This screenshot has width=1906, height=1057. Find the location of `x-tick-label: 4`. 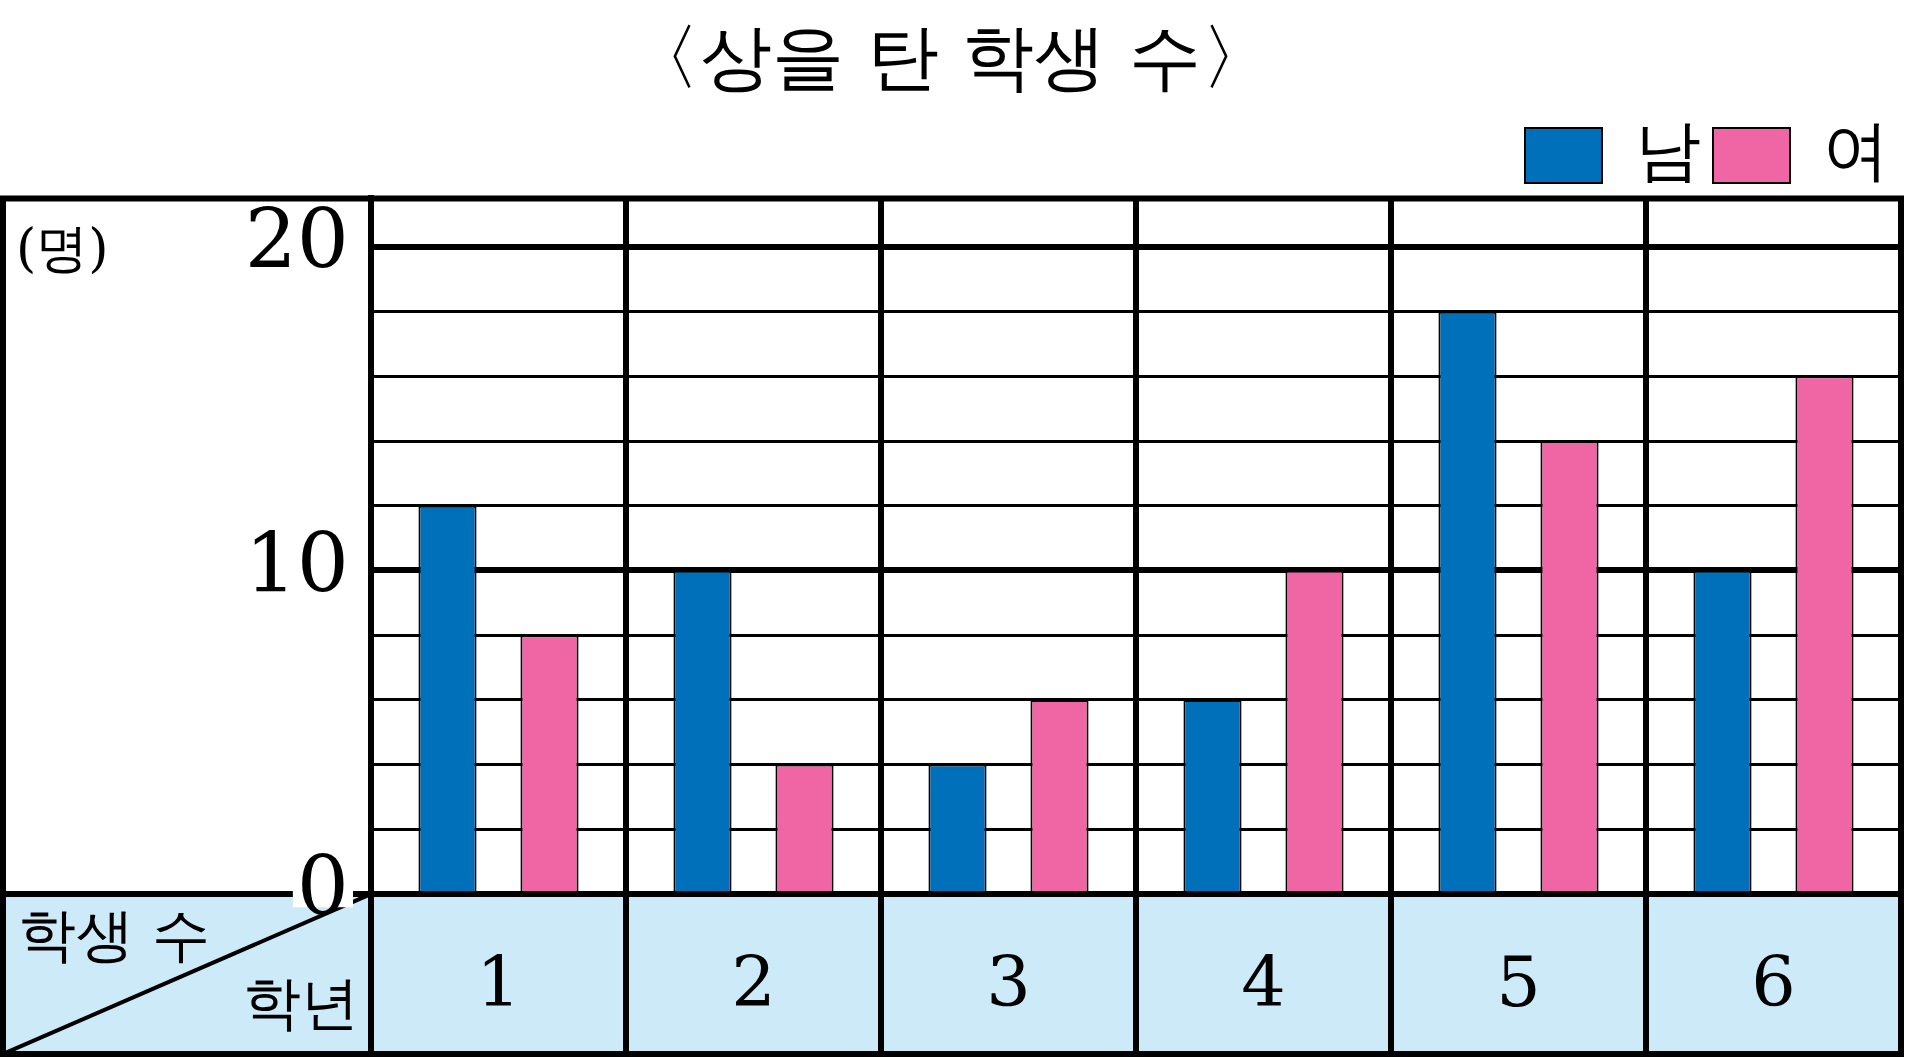

x-tick-label: 4 is located at coordinates (1263, 982).